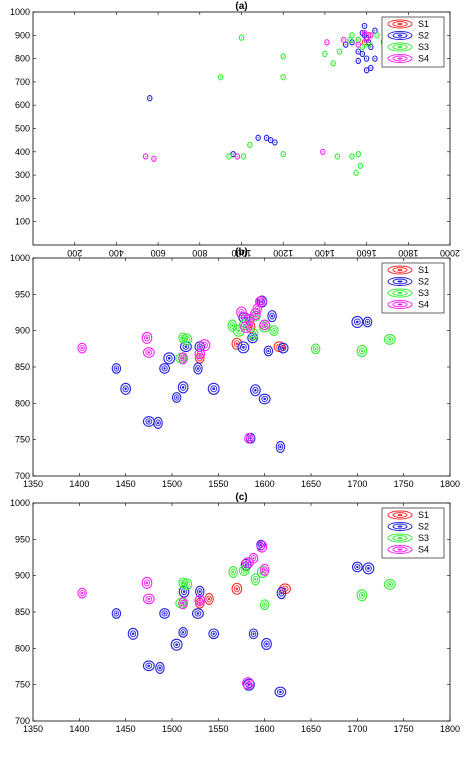 This screenshot has height=760, width=474. I want to click on y-tick-label: 1000, so click(20, 12).